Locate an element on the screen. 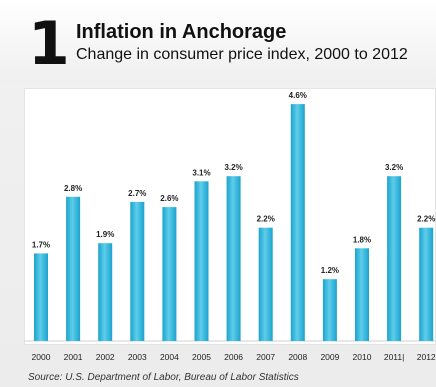 The image size is (436, 387). data-label: 2.6% is located at coordinates (169, 198).